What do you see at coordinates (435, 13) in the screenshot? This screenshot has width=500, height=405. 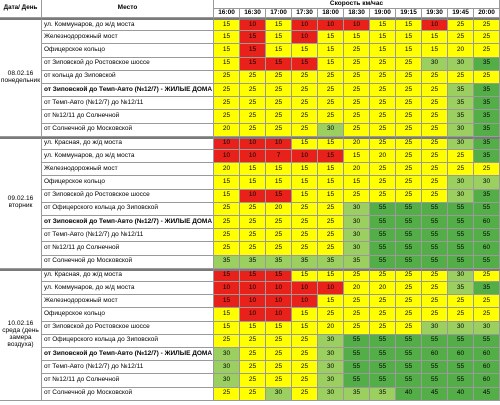 I see `header-time: 19:30` at bounding box center [435, 13].